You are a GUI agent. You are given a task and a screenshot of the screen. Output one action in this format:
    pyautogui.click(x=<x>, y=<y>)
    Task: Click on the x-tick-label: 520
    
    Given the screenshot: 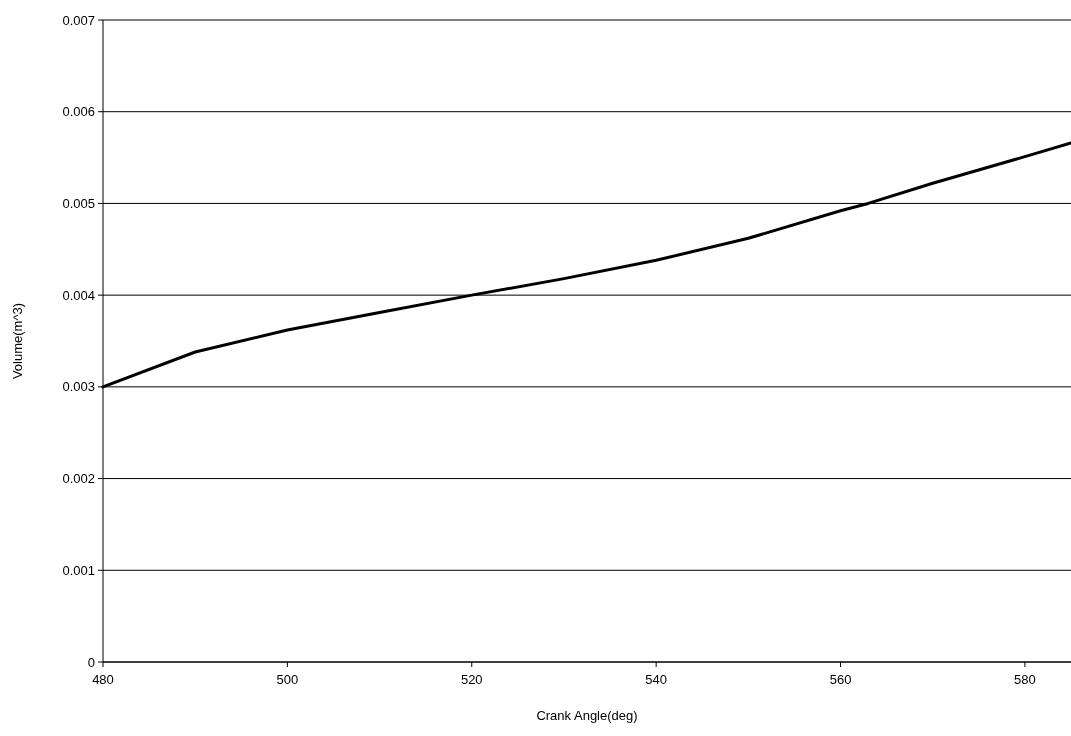 What is the action you would take?
    pyautogui.click(x=471, y=679)
    